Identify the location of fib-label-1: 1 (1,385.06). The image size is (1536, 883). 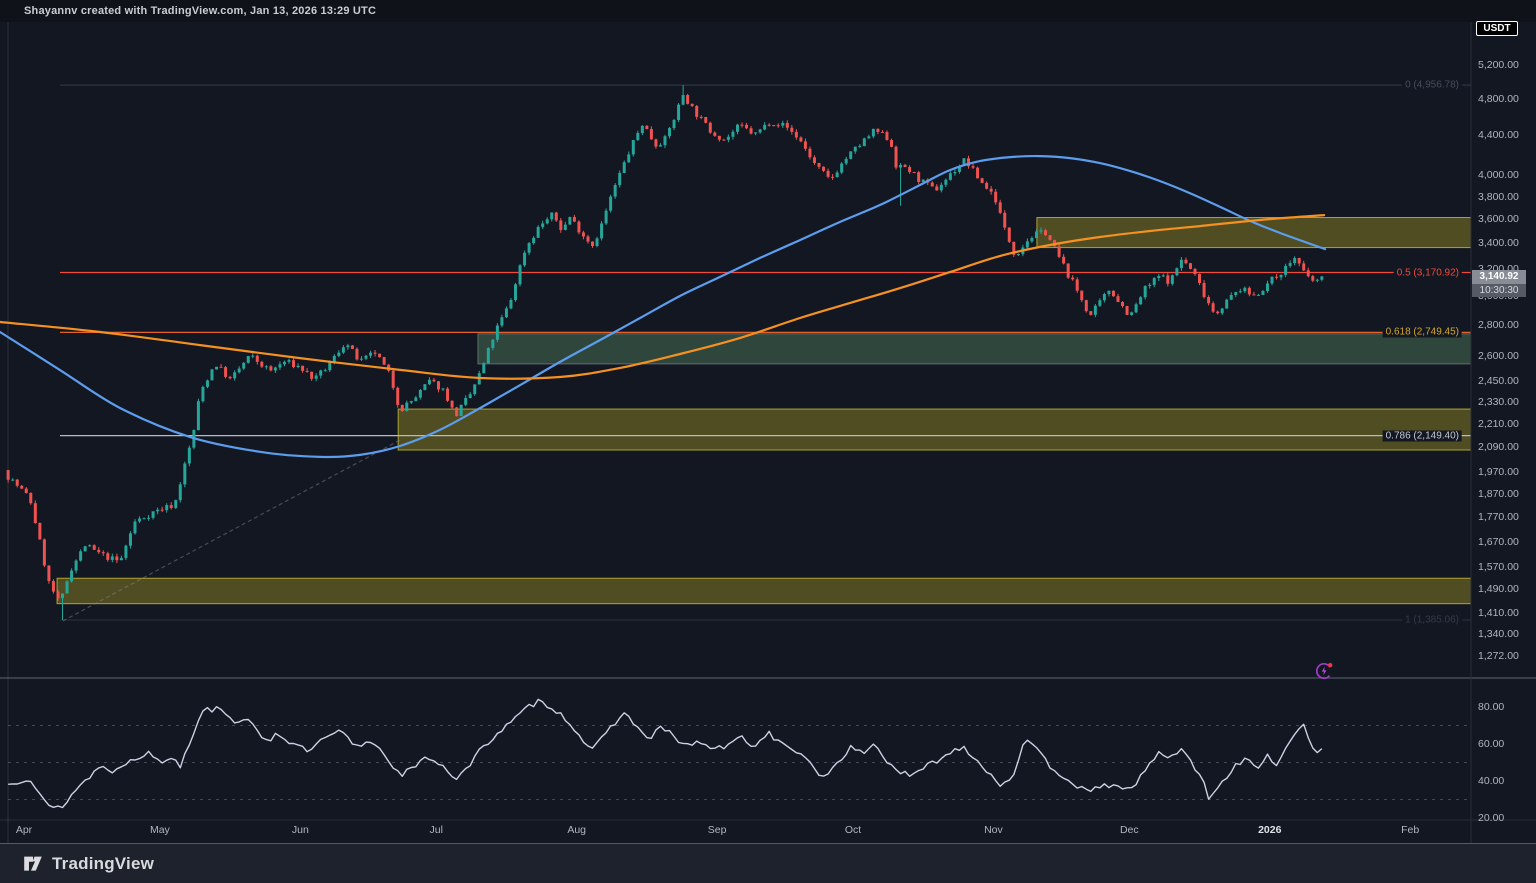
(1432, 620).